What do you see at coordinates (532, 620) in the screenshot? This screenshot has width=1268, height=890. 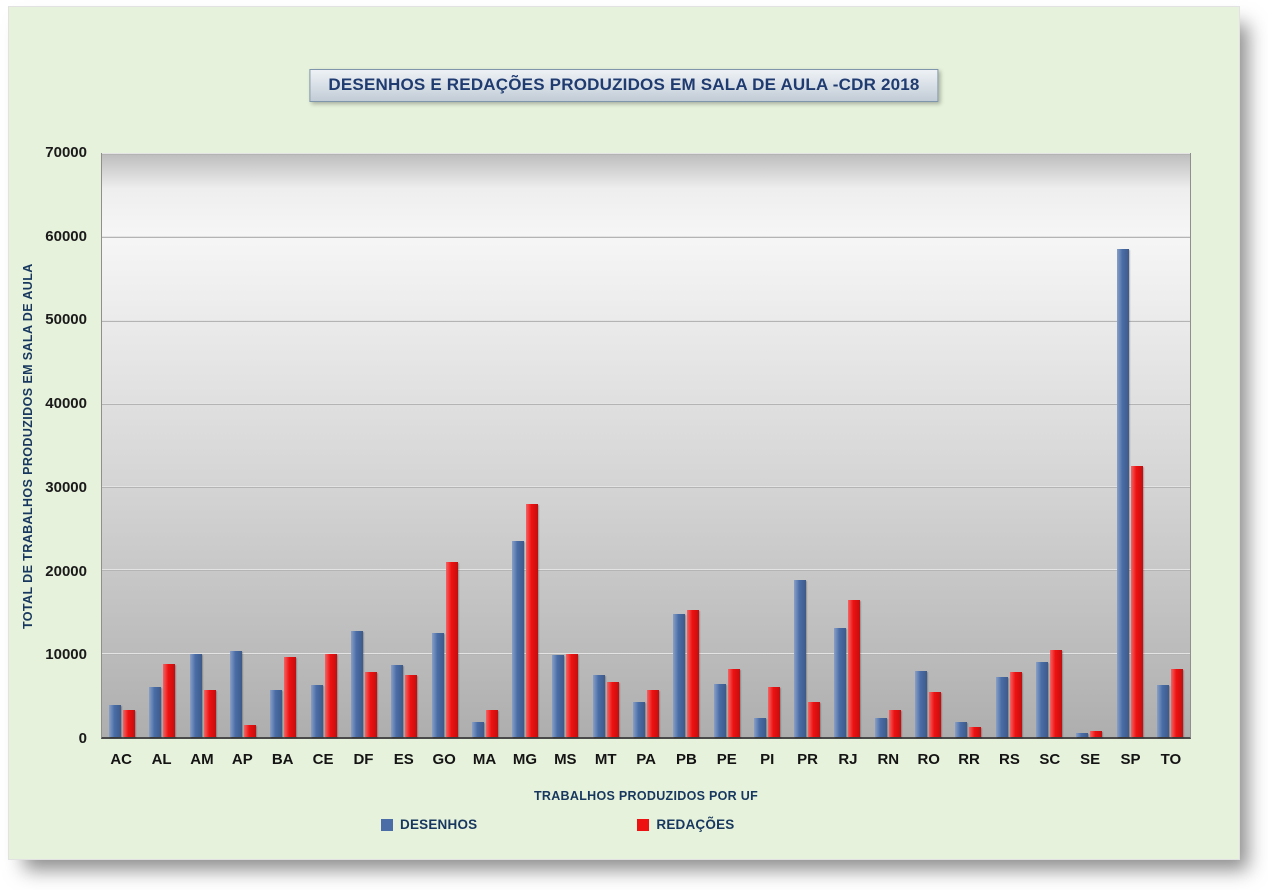 I see `bar-redacoes-mg` at bounding box center [532, 620].